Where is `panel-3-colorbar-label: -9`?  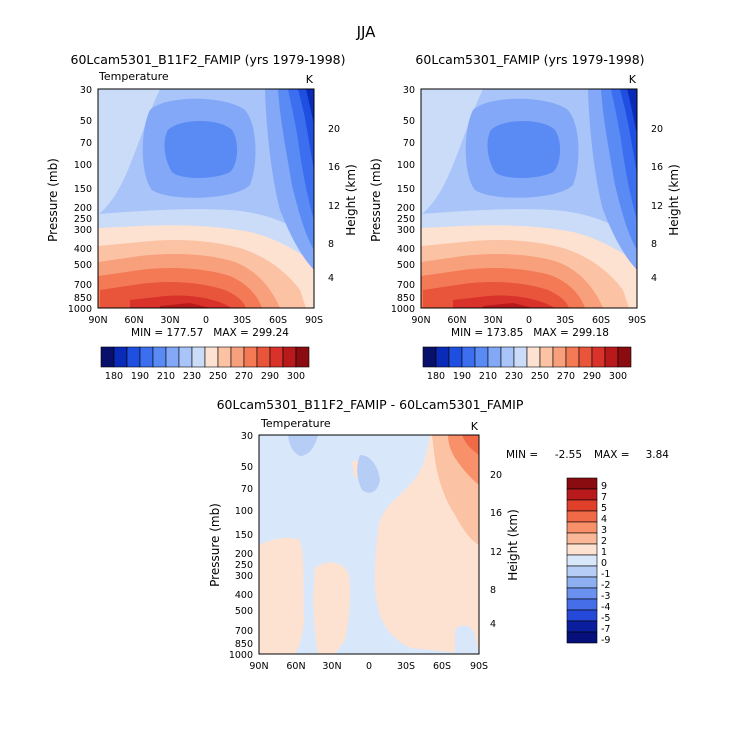
panel-3-colorbar-label: -9 is located at coordinates (605, 640).